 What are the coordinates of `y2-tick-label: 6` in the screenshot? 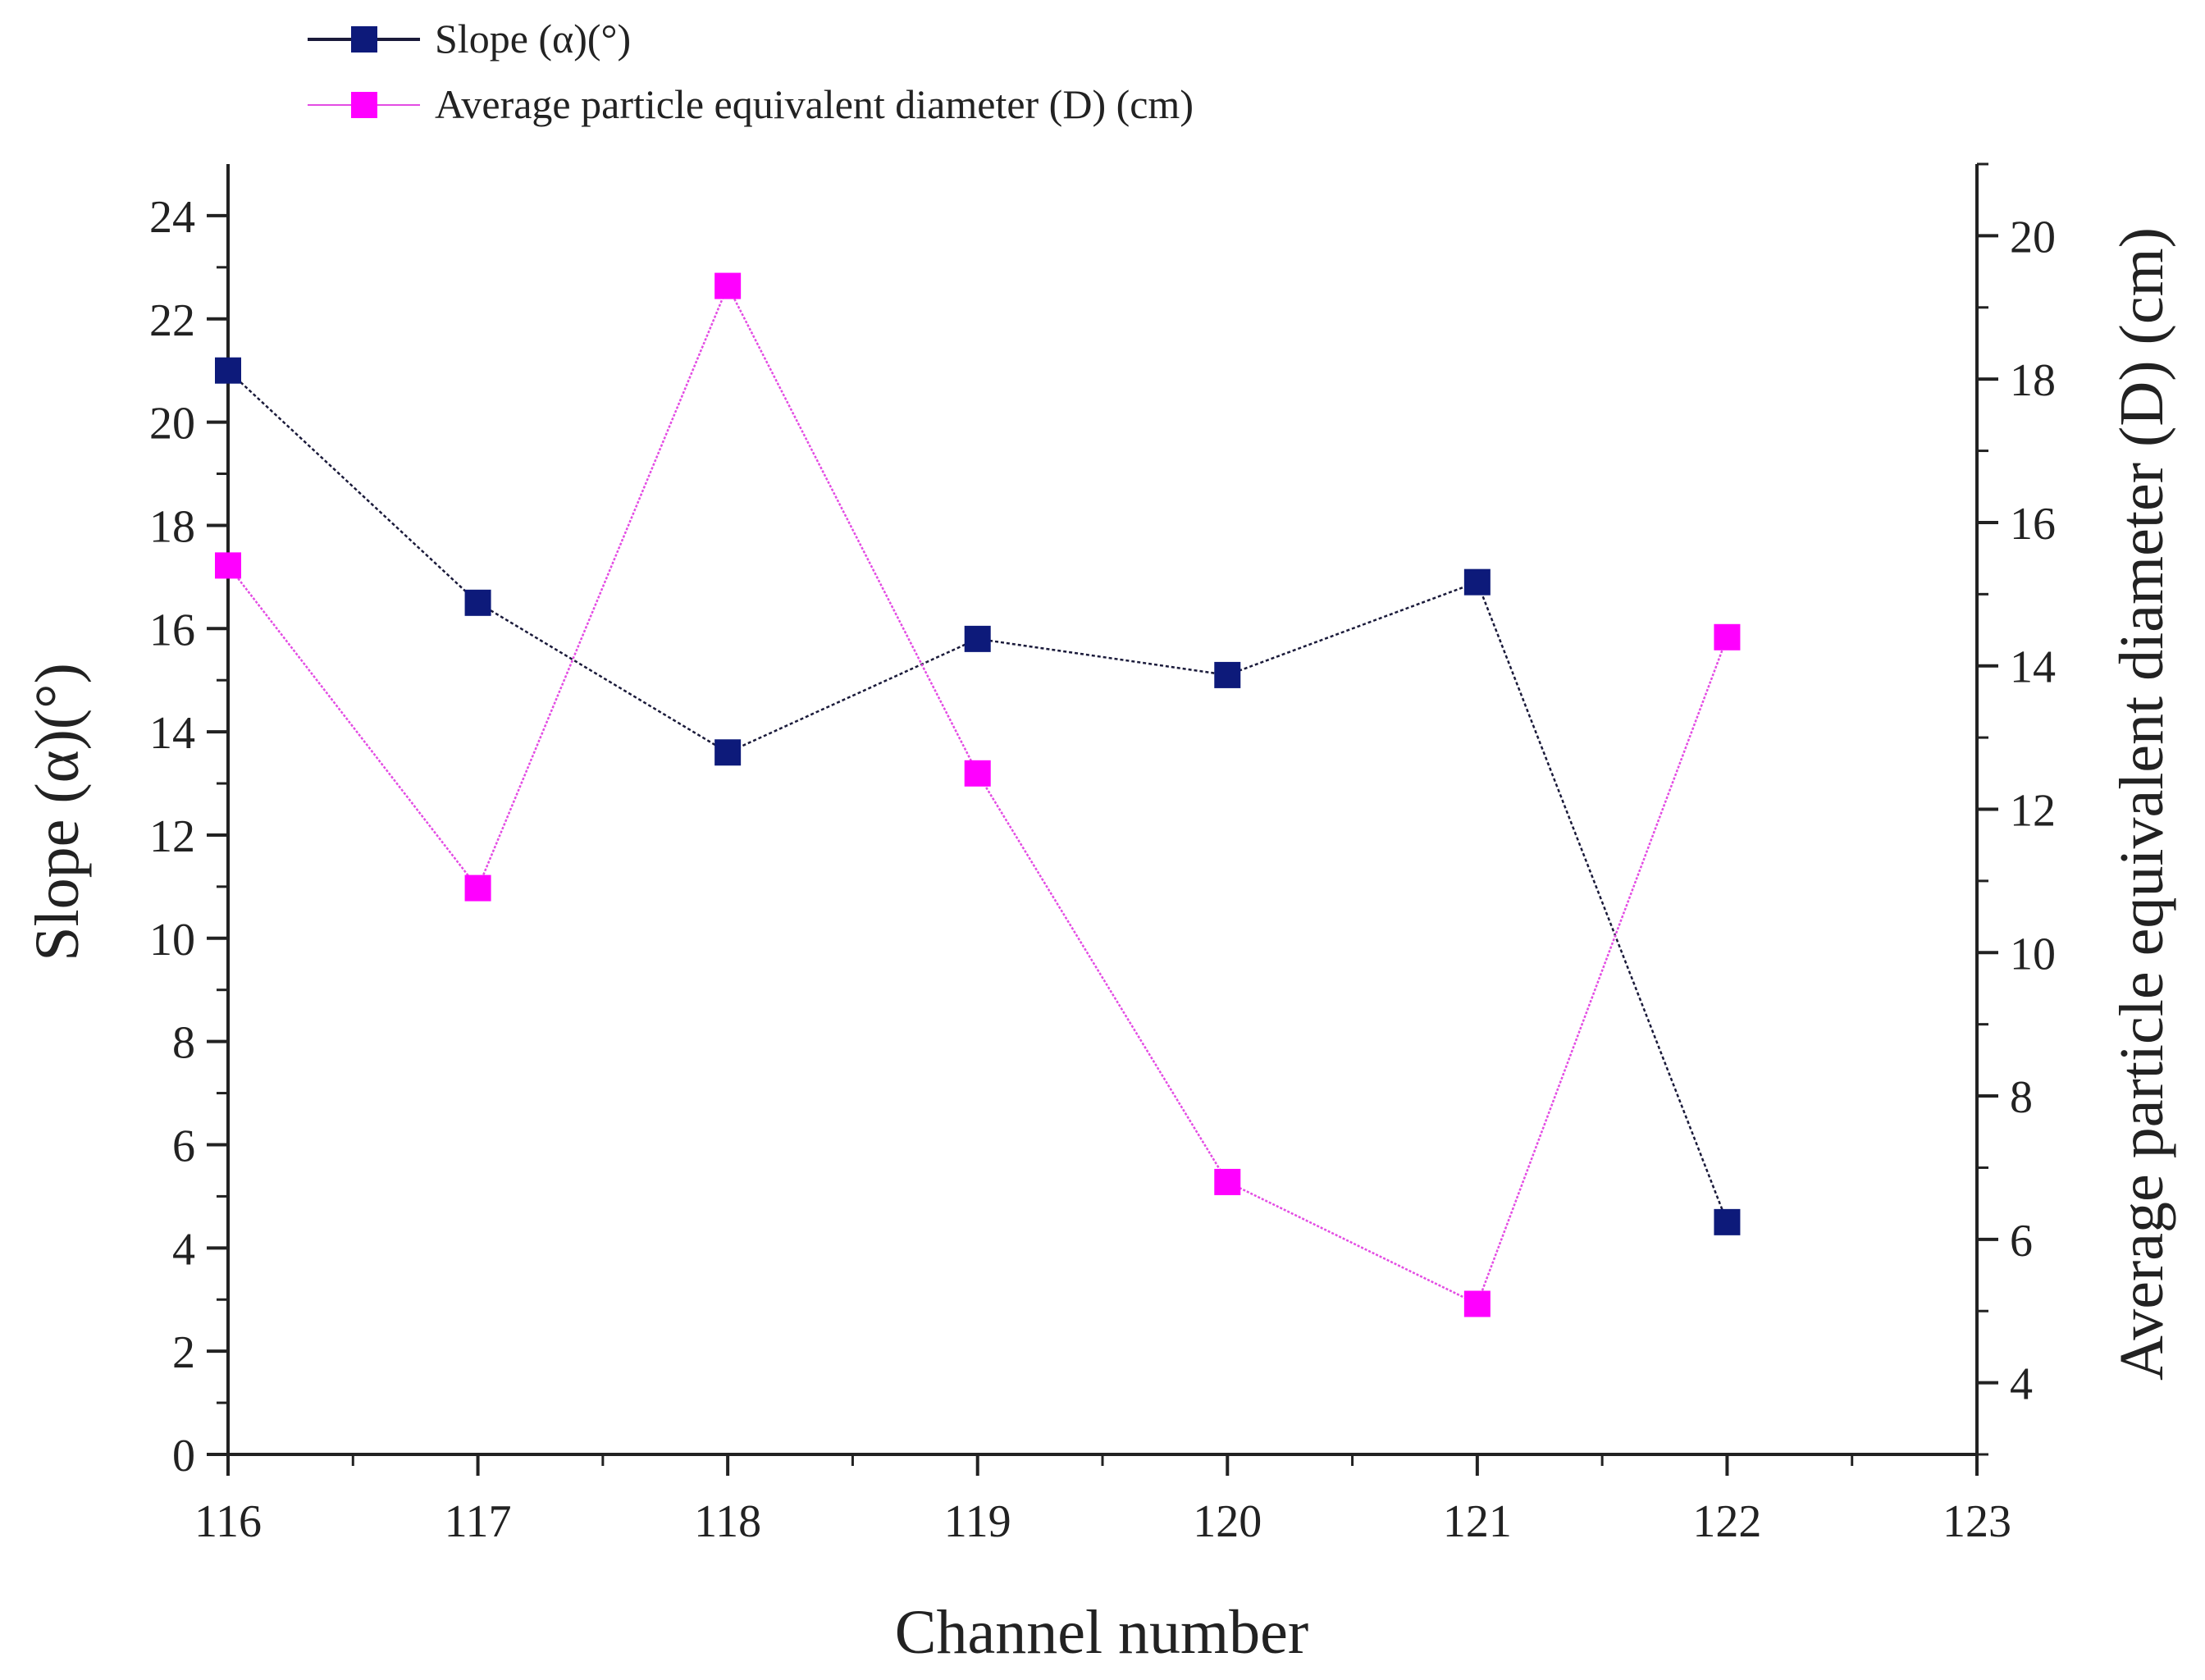 It's located at (2021, 1241).